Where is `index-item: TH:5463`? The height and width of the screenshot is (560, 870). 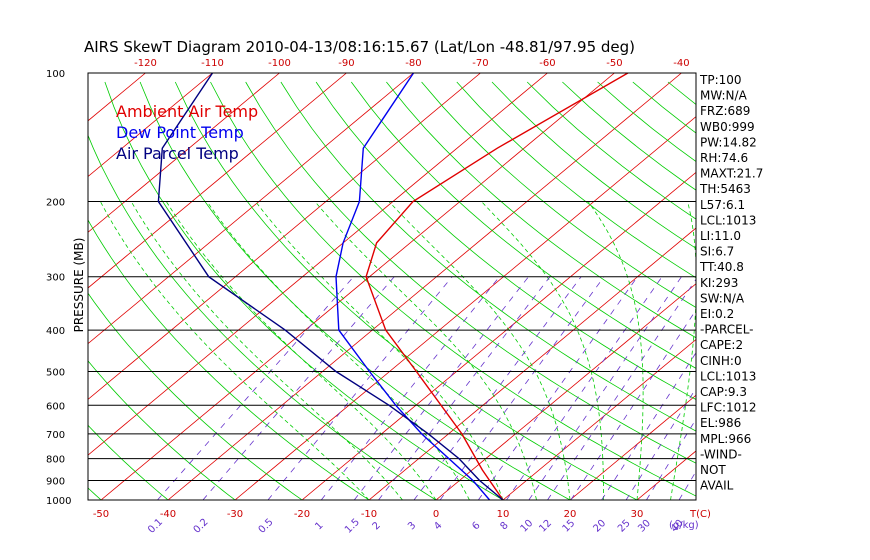 index-item: TH:5463 is located at coordinates (725, 189).